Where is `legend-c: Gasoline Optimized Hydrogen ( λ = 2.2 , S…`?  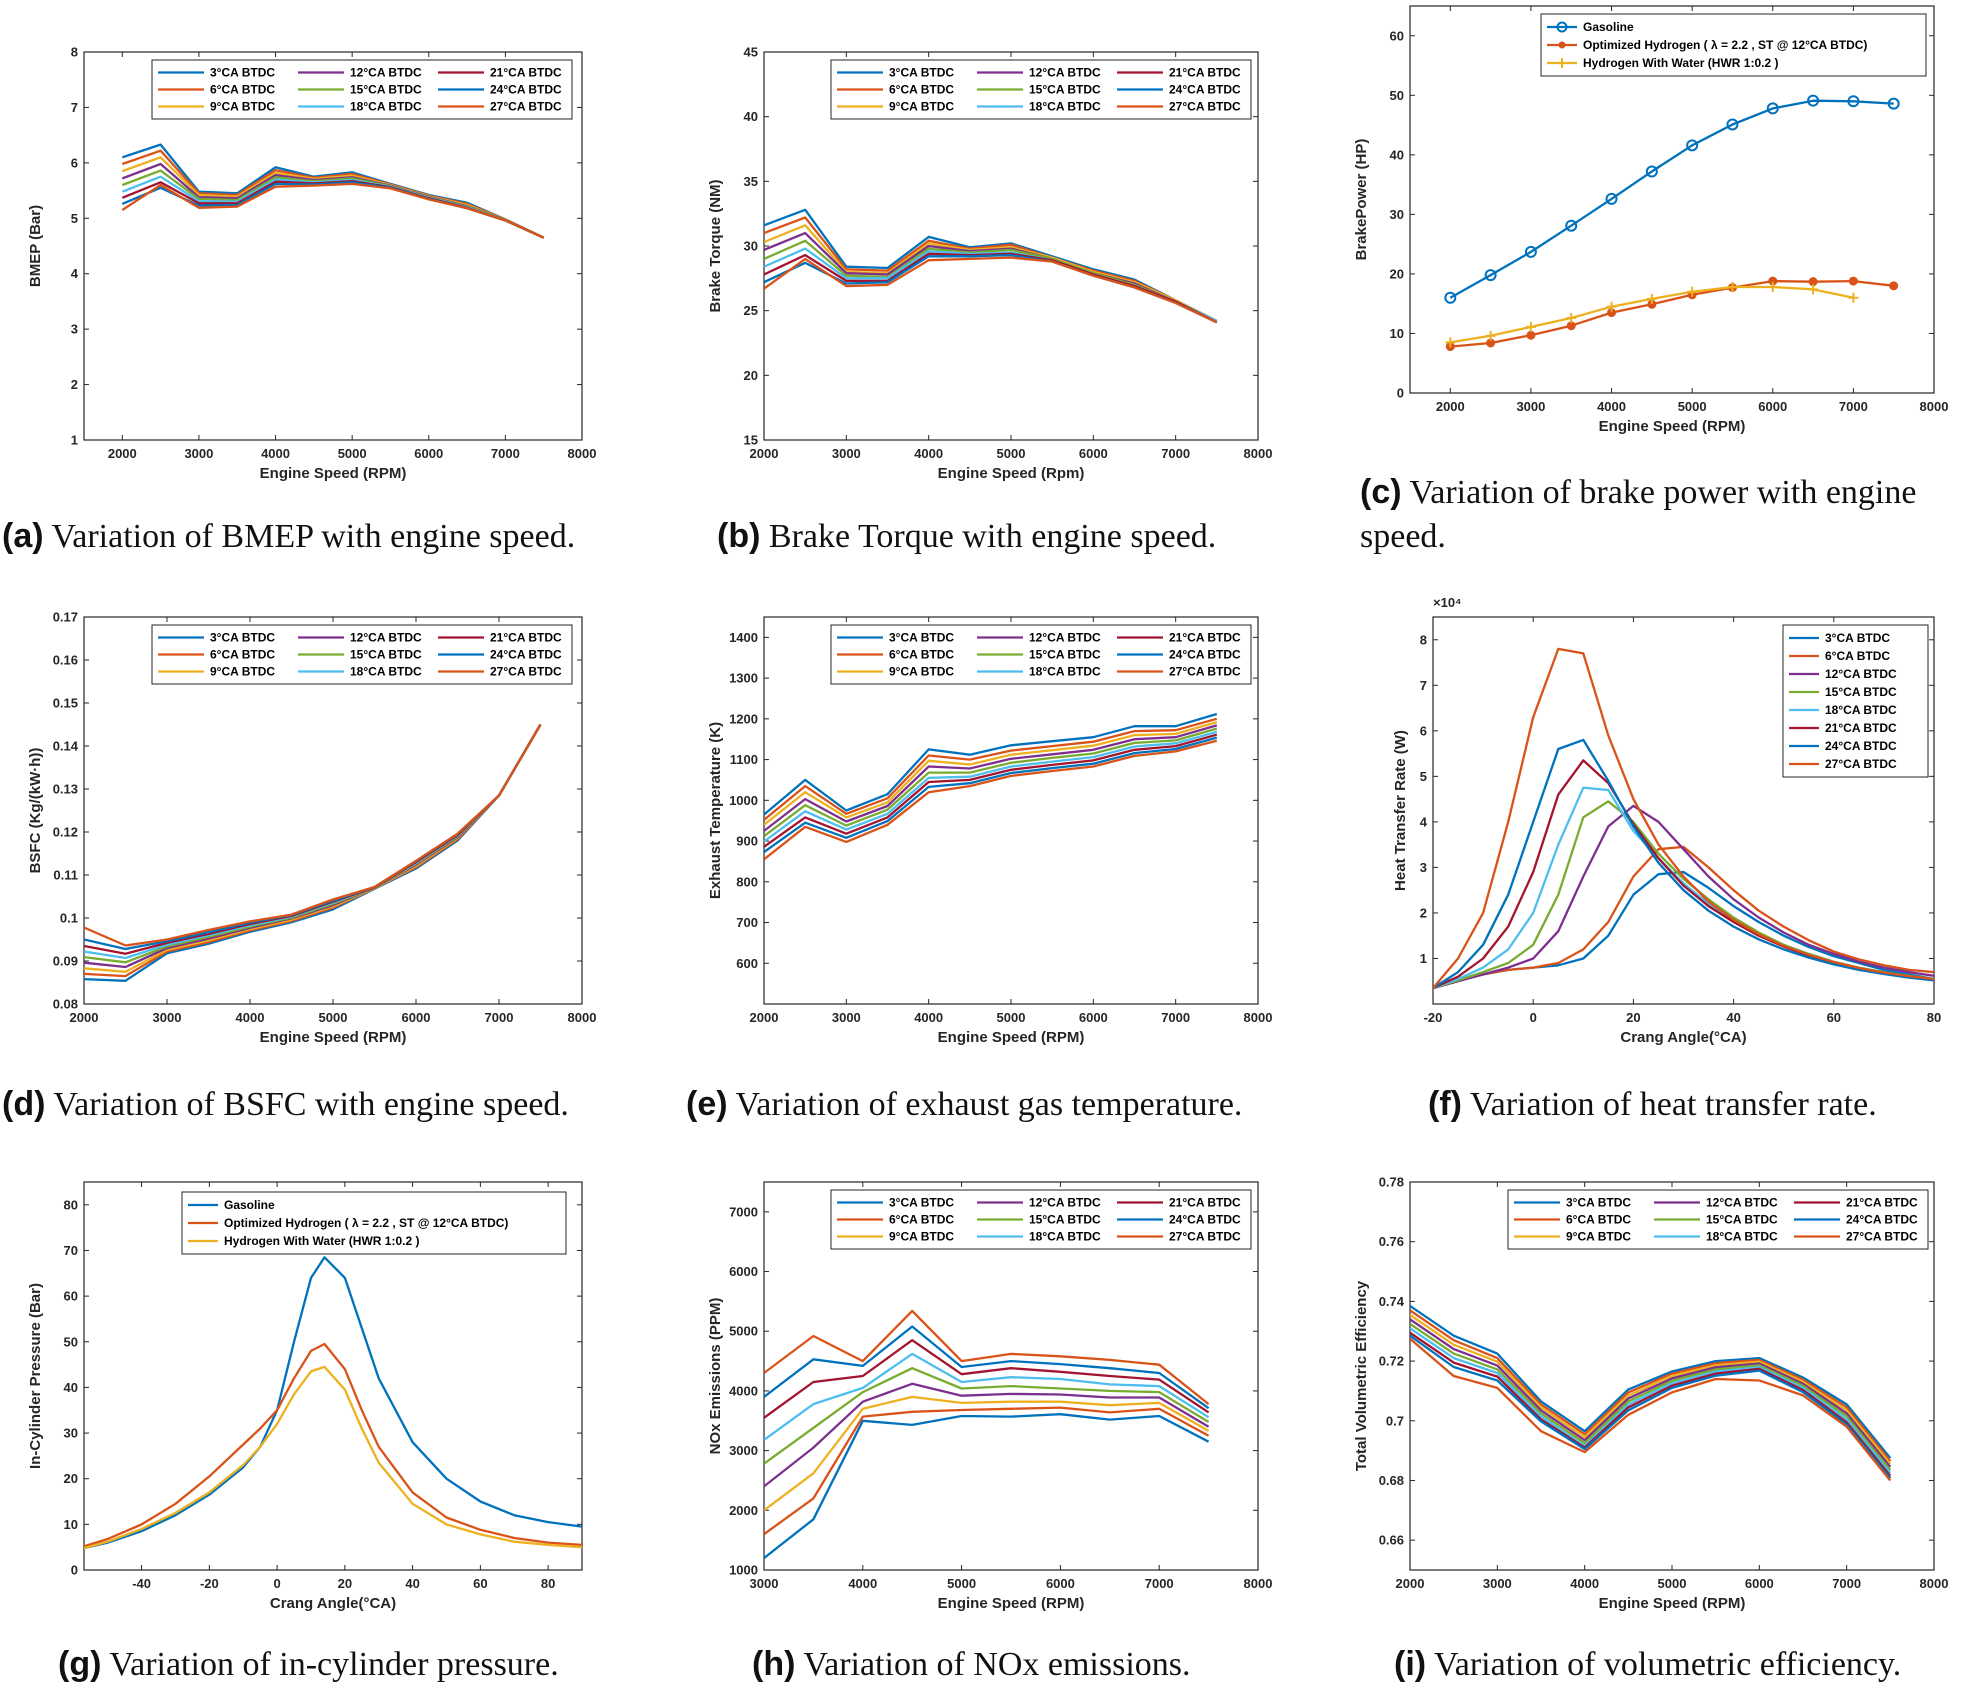 legend-c: Gasoline Optimized Hydrogen ( λ = 2.2 , S… is located at coordinates (1733, 45).